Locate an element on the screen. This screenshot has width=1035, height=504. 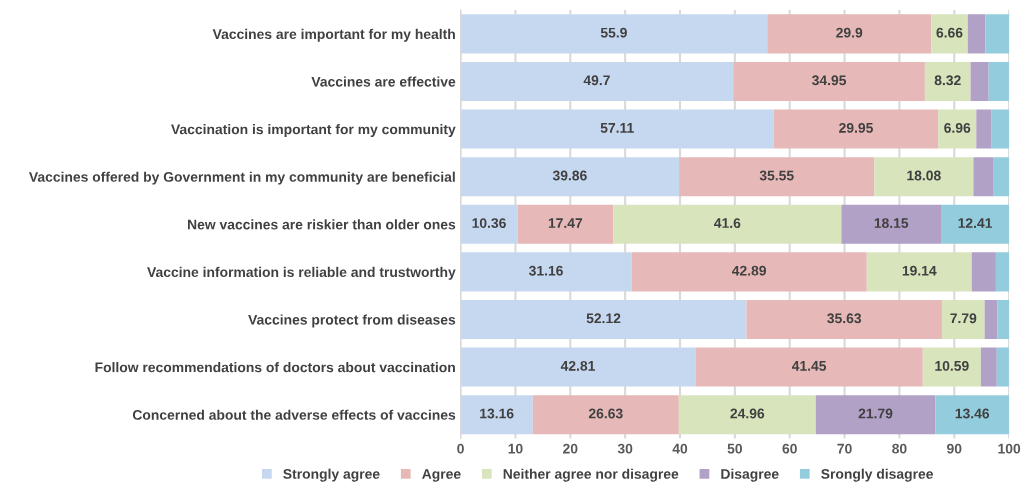
legend-label: Disagree is located at coordinates (750, 475).